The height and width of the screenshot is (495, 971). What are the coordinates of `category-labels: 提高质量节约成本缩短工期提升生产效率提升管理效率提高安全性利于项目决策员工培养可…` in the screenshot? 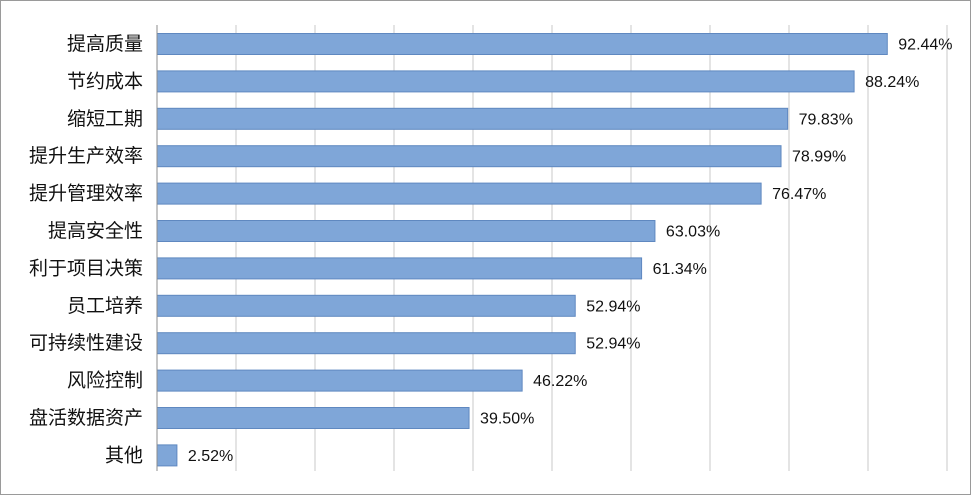 It's located at (86, 249).